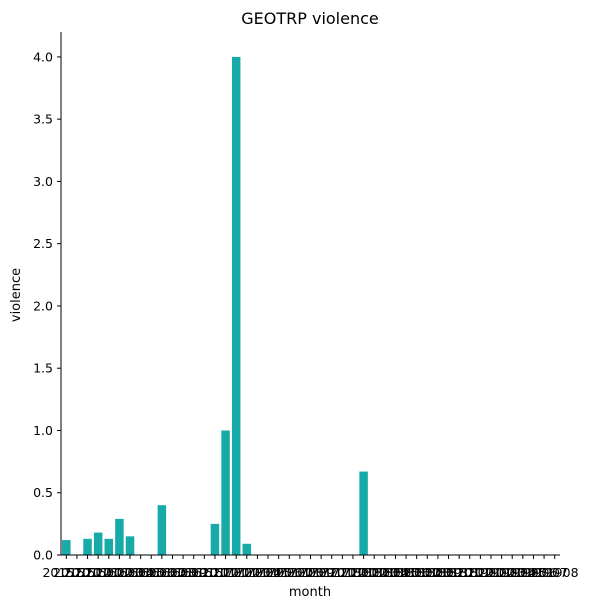 The width and height of the screenshot is (590, 608). What do you see at coordinates (43, 305) in the screenshot?
I see `y-tick-label: 2.0` at bounding box center [43, 305].